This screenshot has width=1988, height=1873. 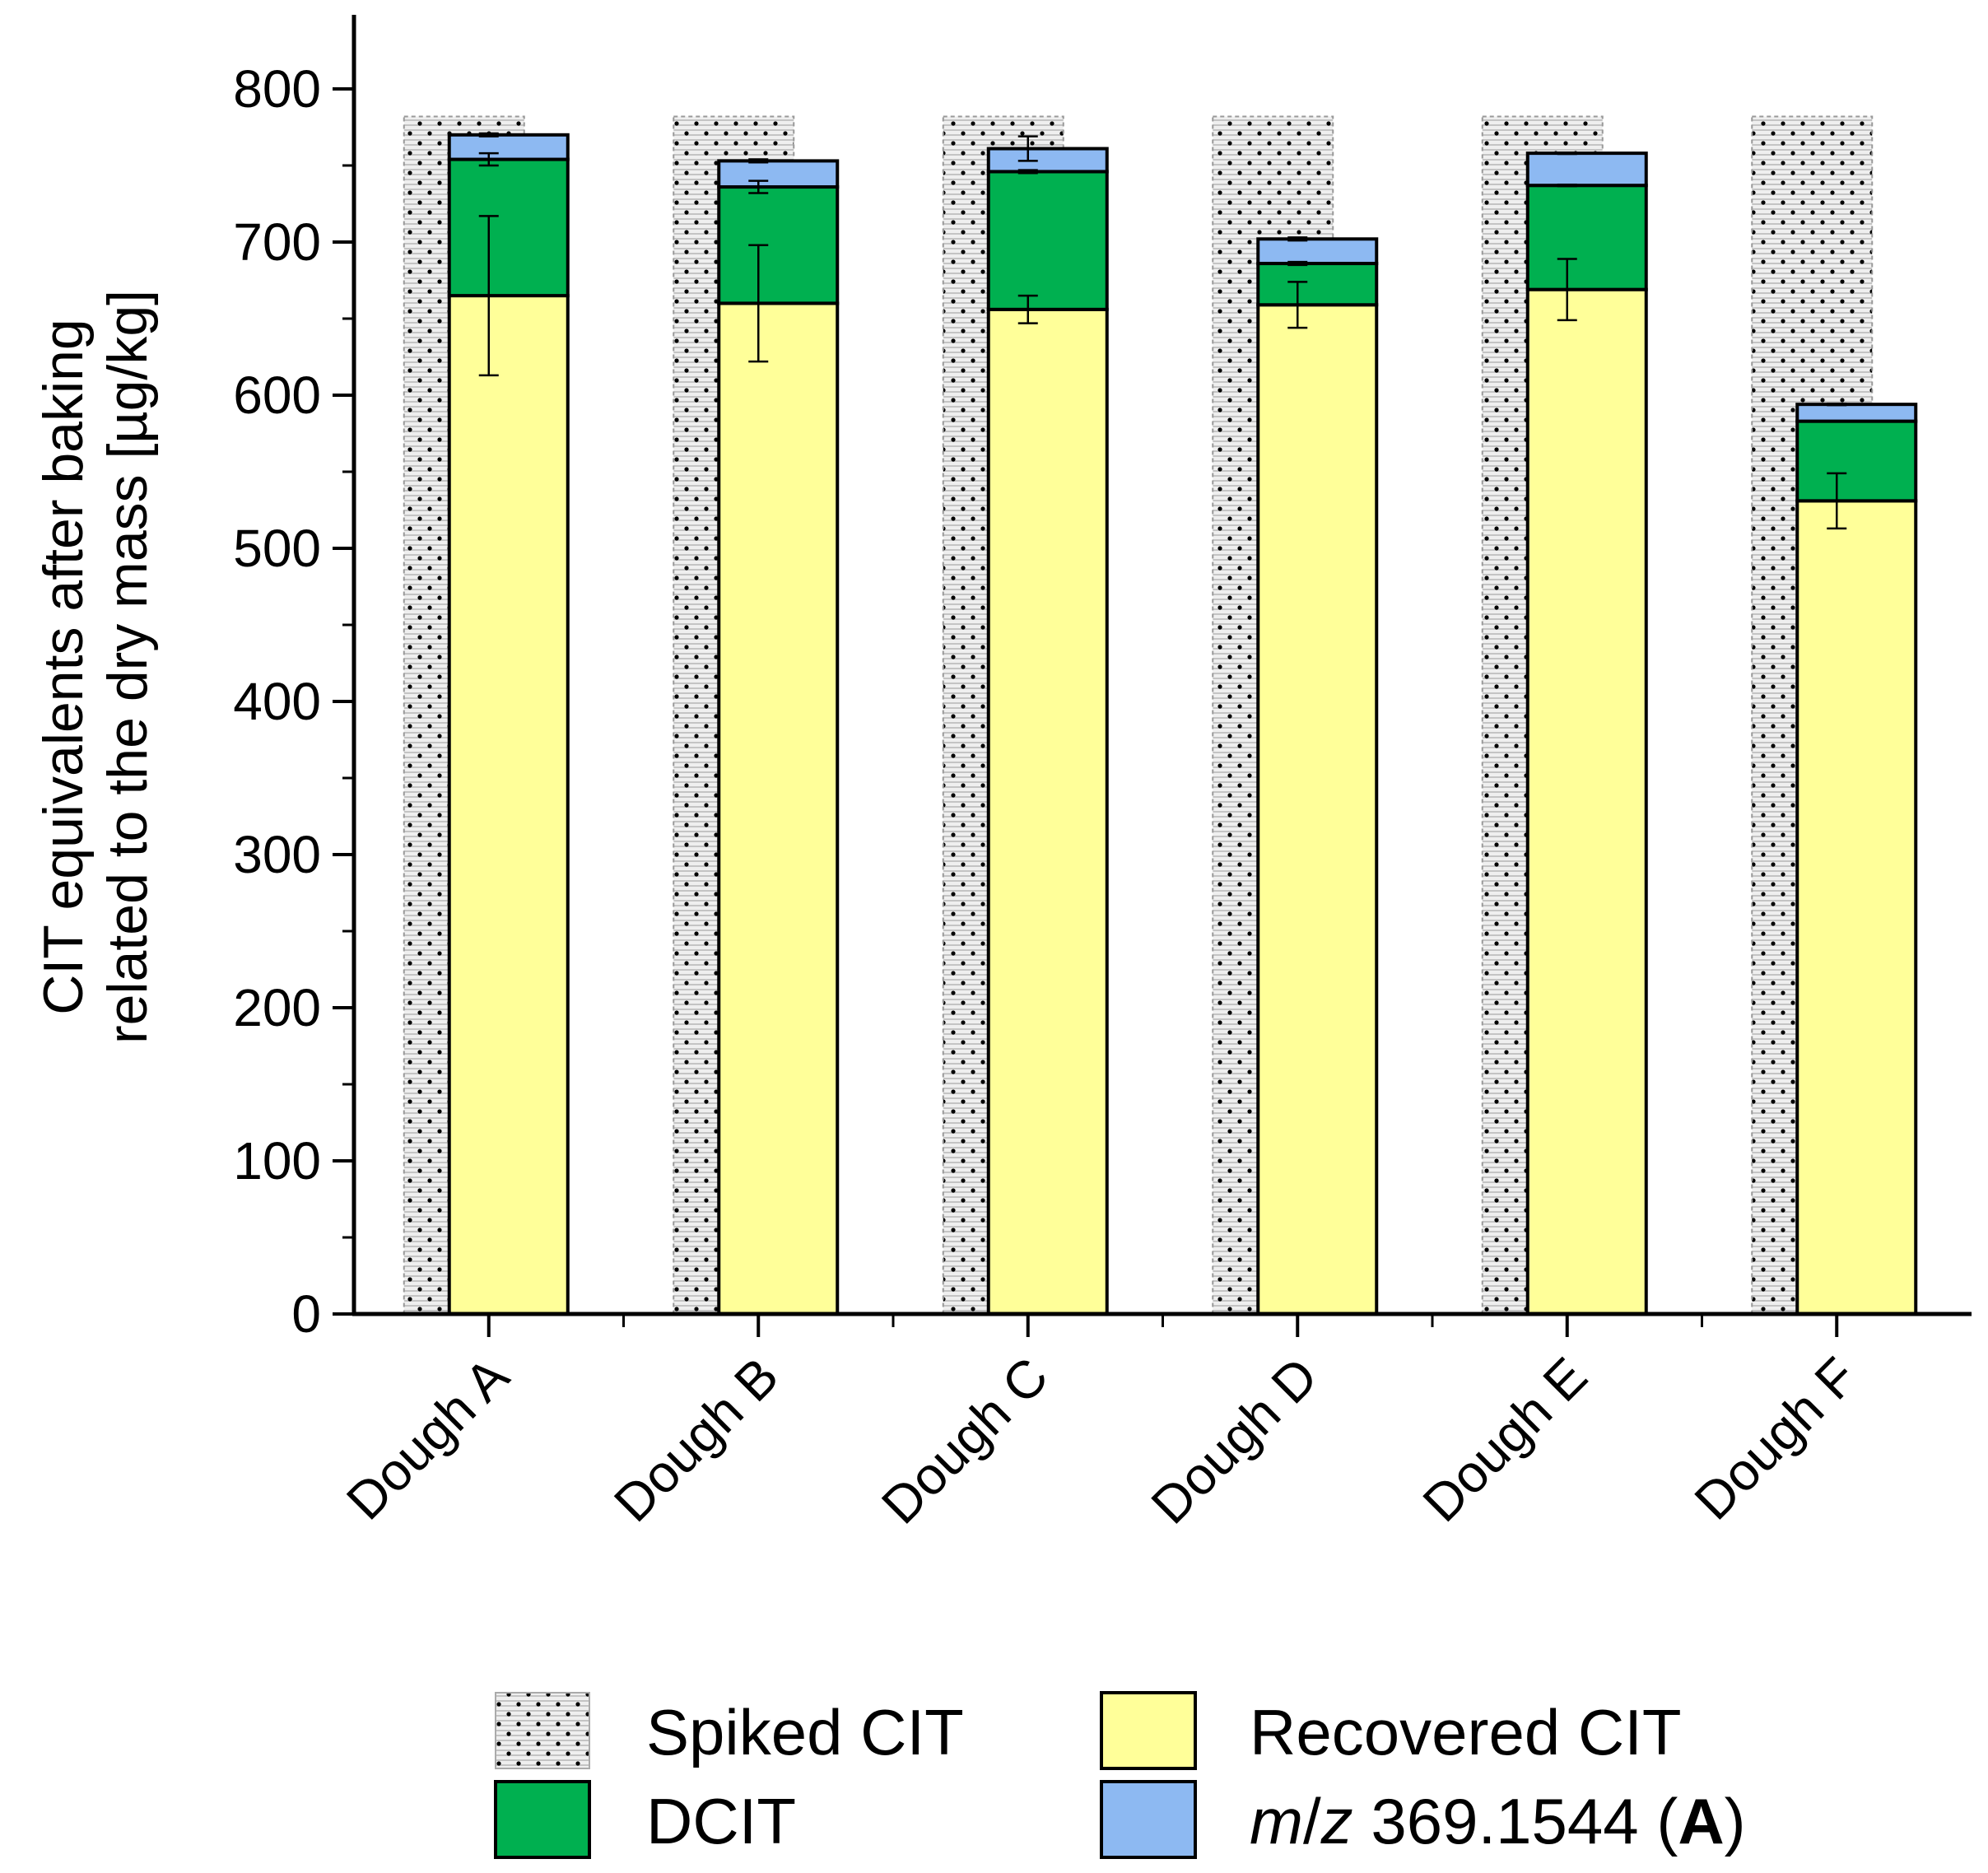 What do you see at coordinates (1505, 1440) in the screenshot?
I see `x-tick-label: Dough E` at bounding box center [1505, 1440].